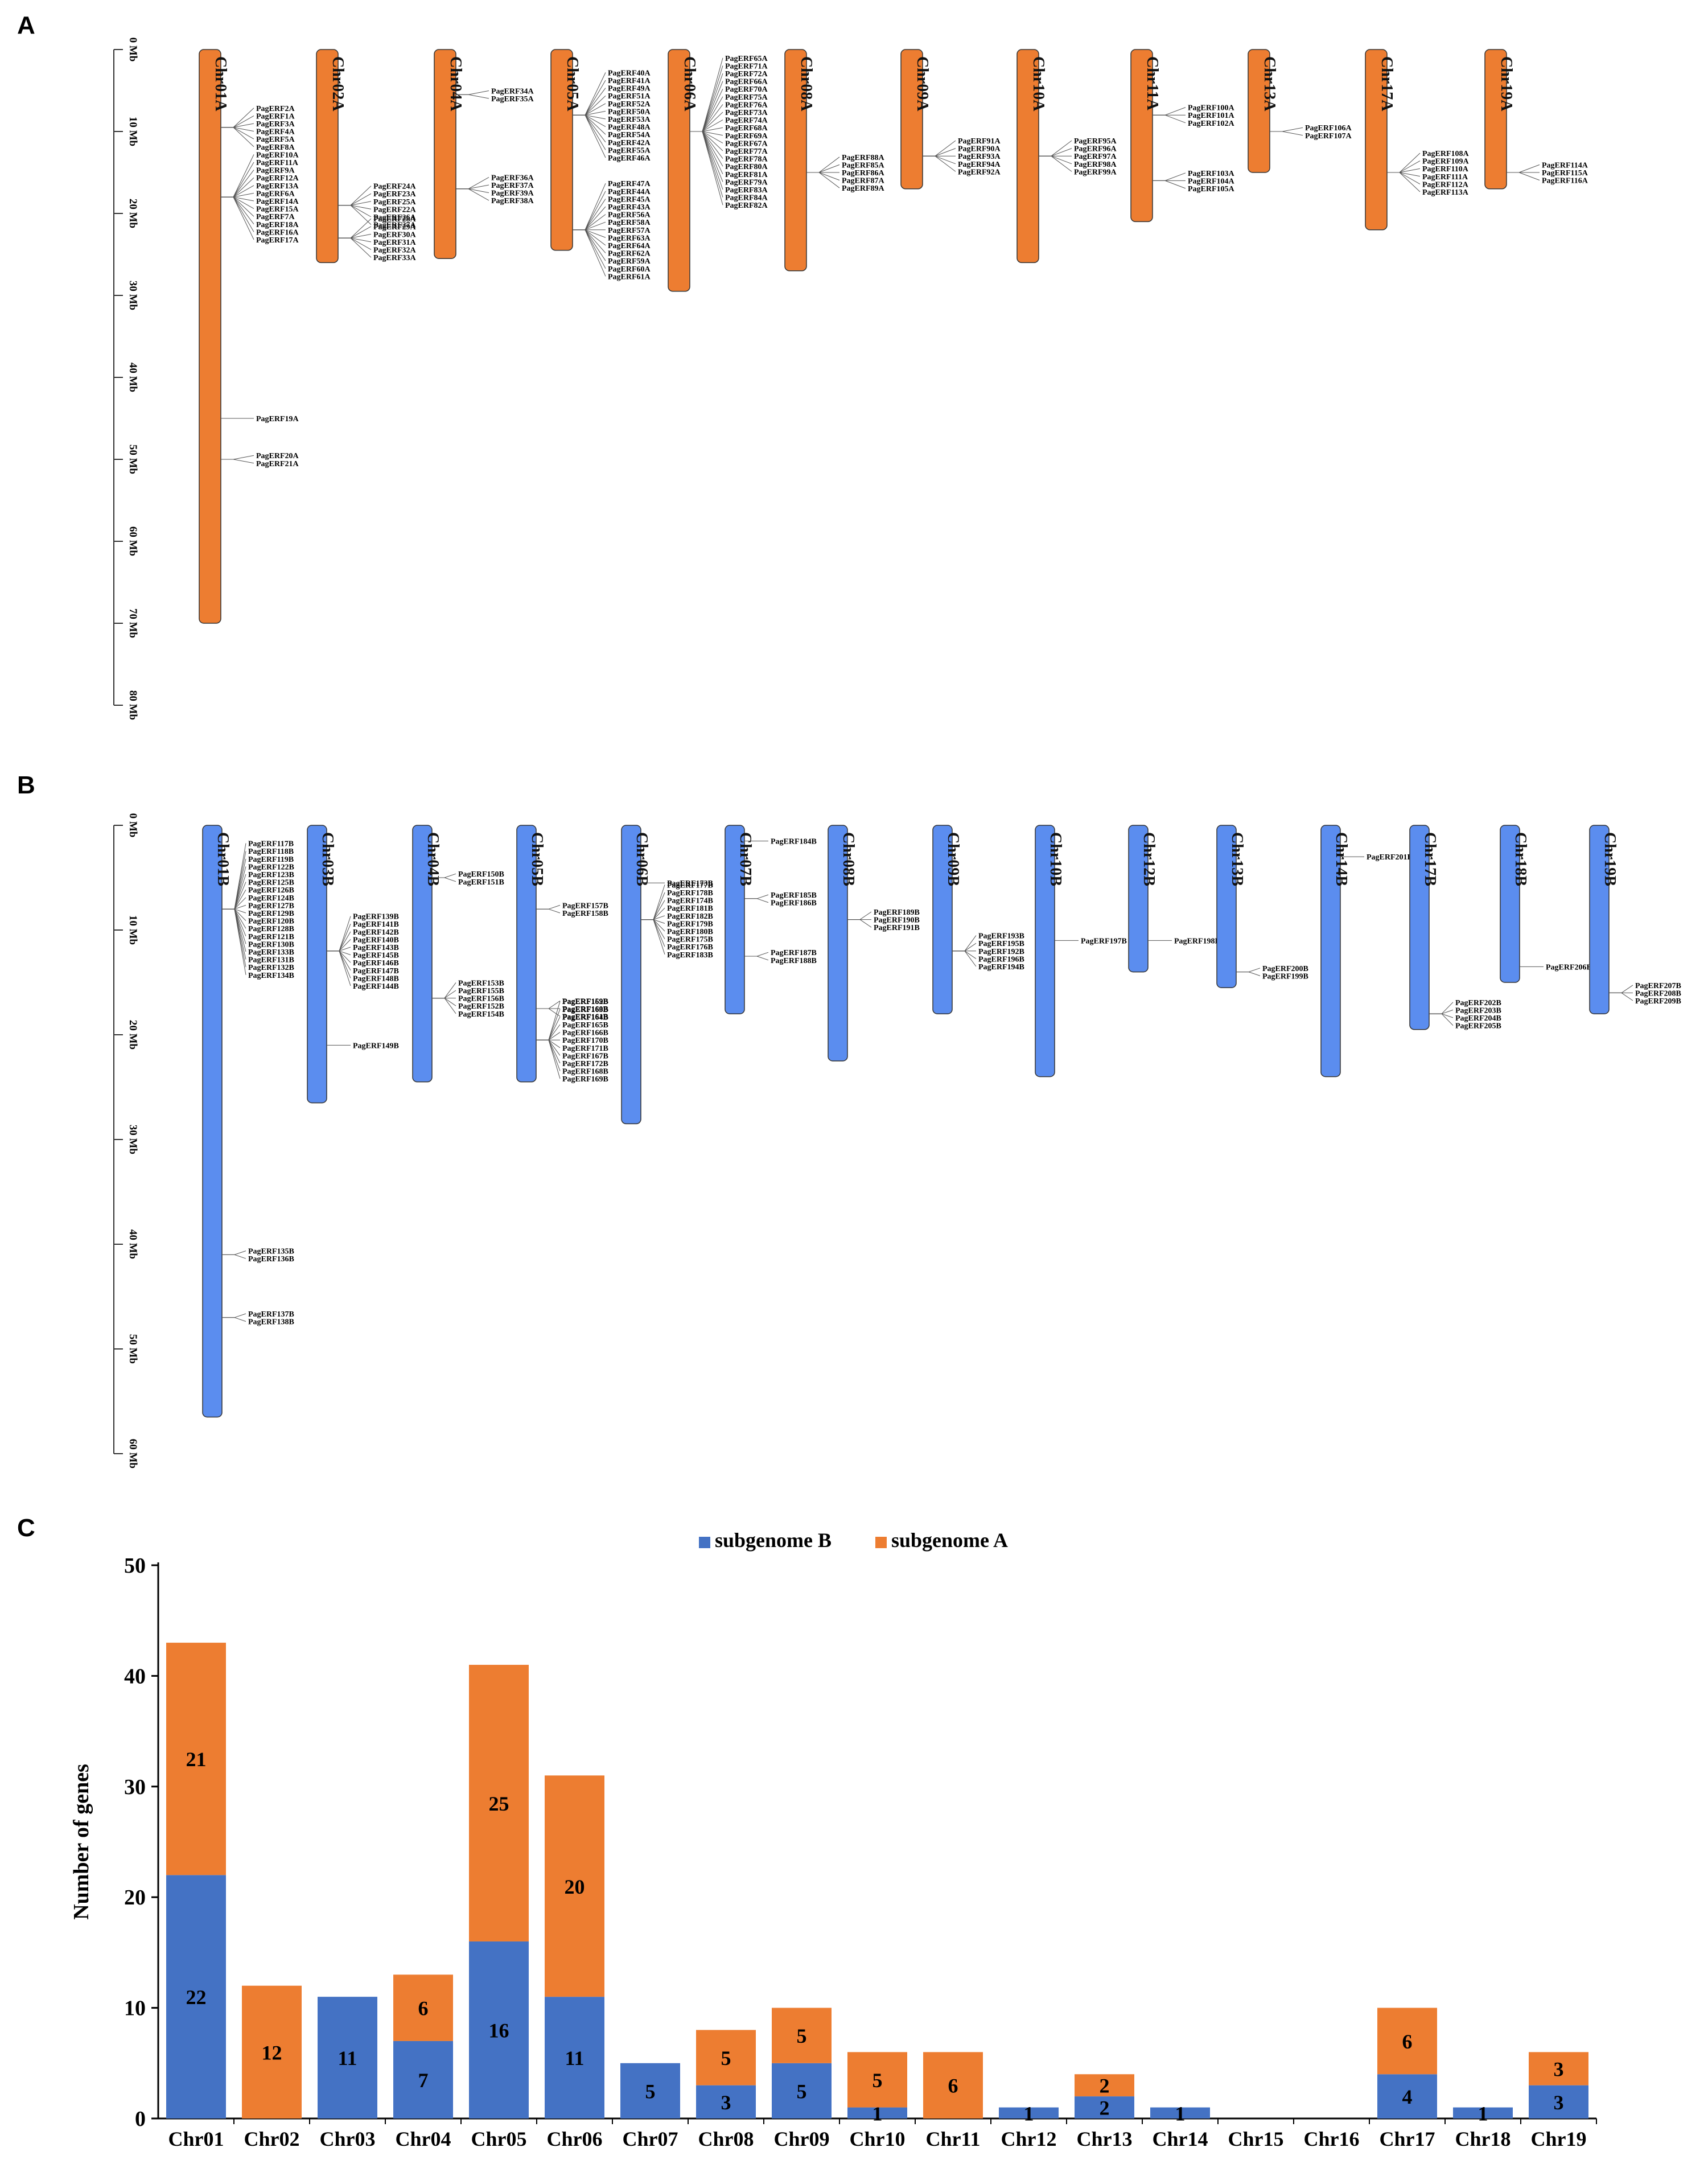 The height and width of the screenshot is (2168, 1708). What do you see at coordinates (81, 1842) in the screenshot?
I see `y-axis-title: Number of genes` at bounding box center [81, 1842].